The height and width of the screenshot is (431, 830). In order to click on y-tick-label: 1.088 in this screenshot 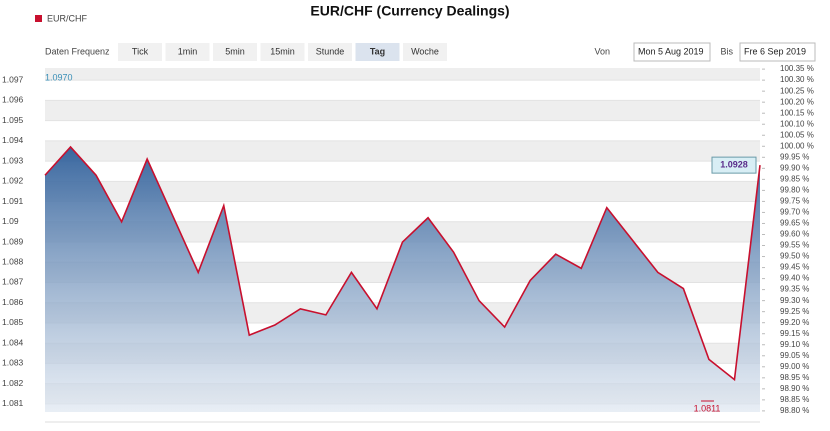, I will do `click(13, 262)`.